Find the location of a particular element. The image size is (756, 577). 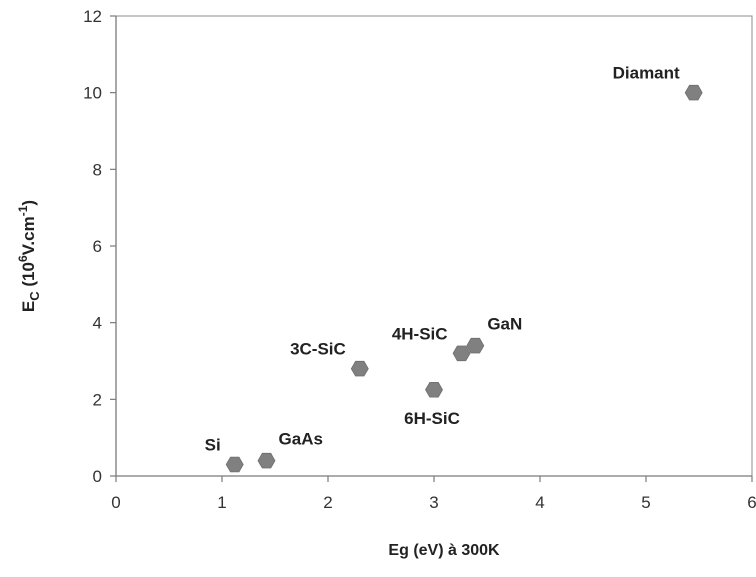

x-tick-label: 5 is located at coordinates (645, 502).